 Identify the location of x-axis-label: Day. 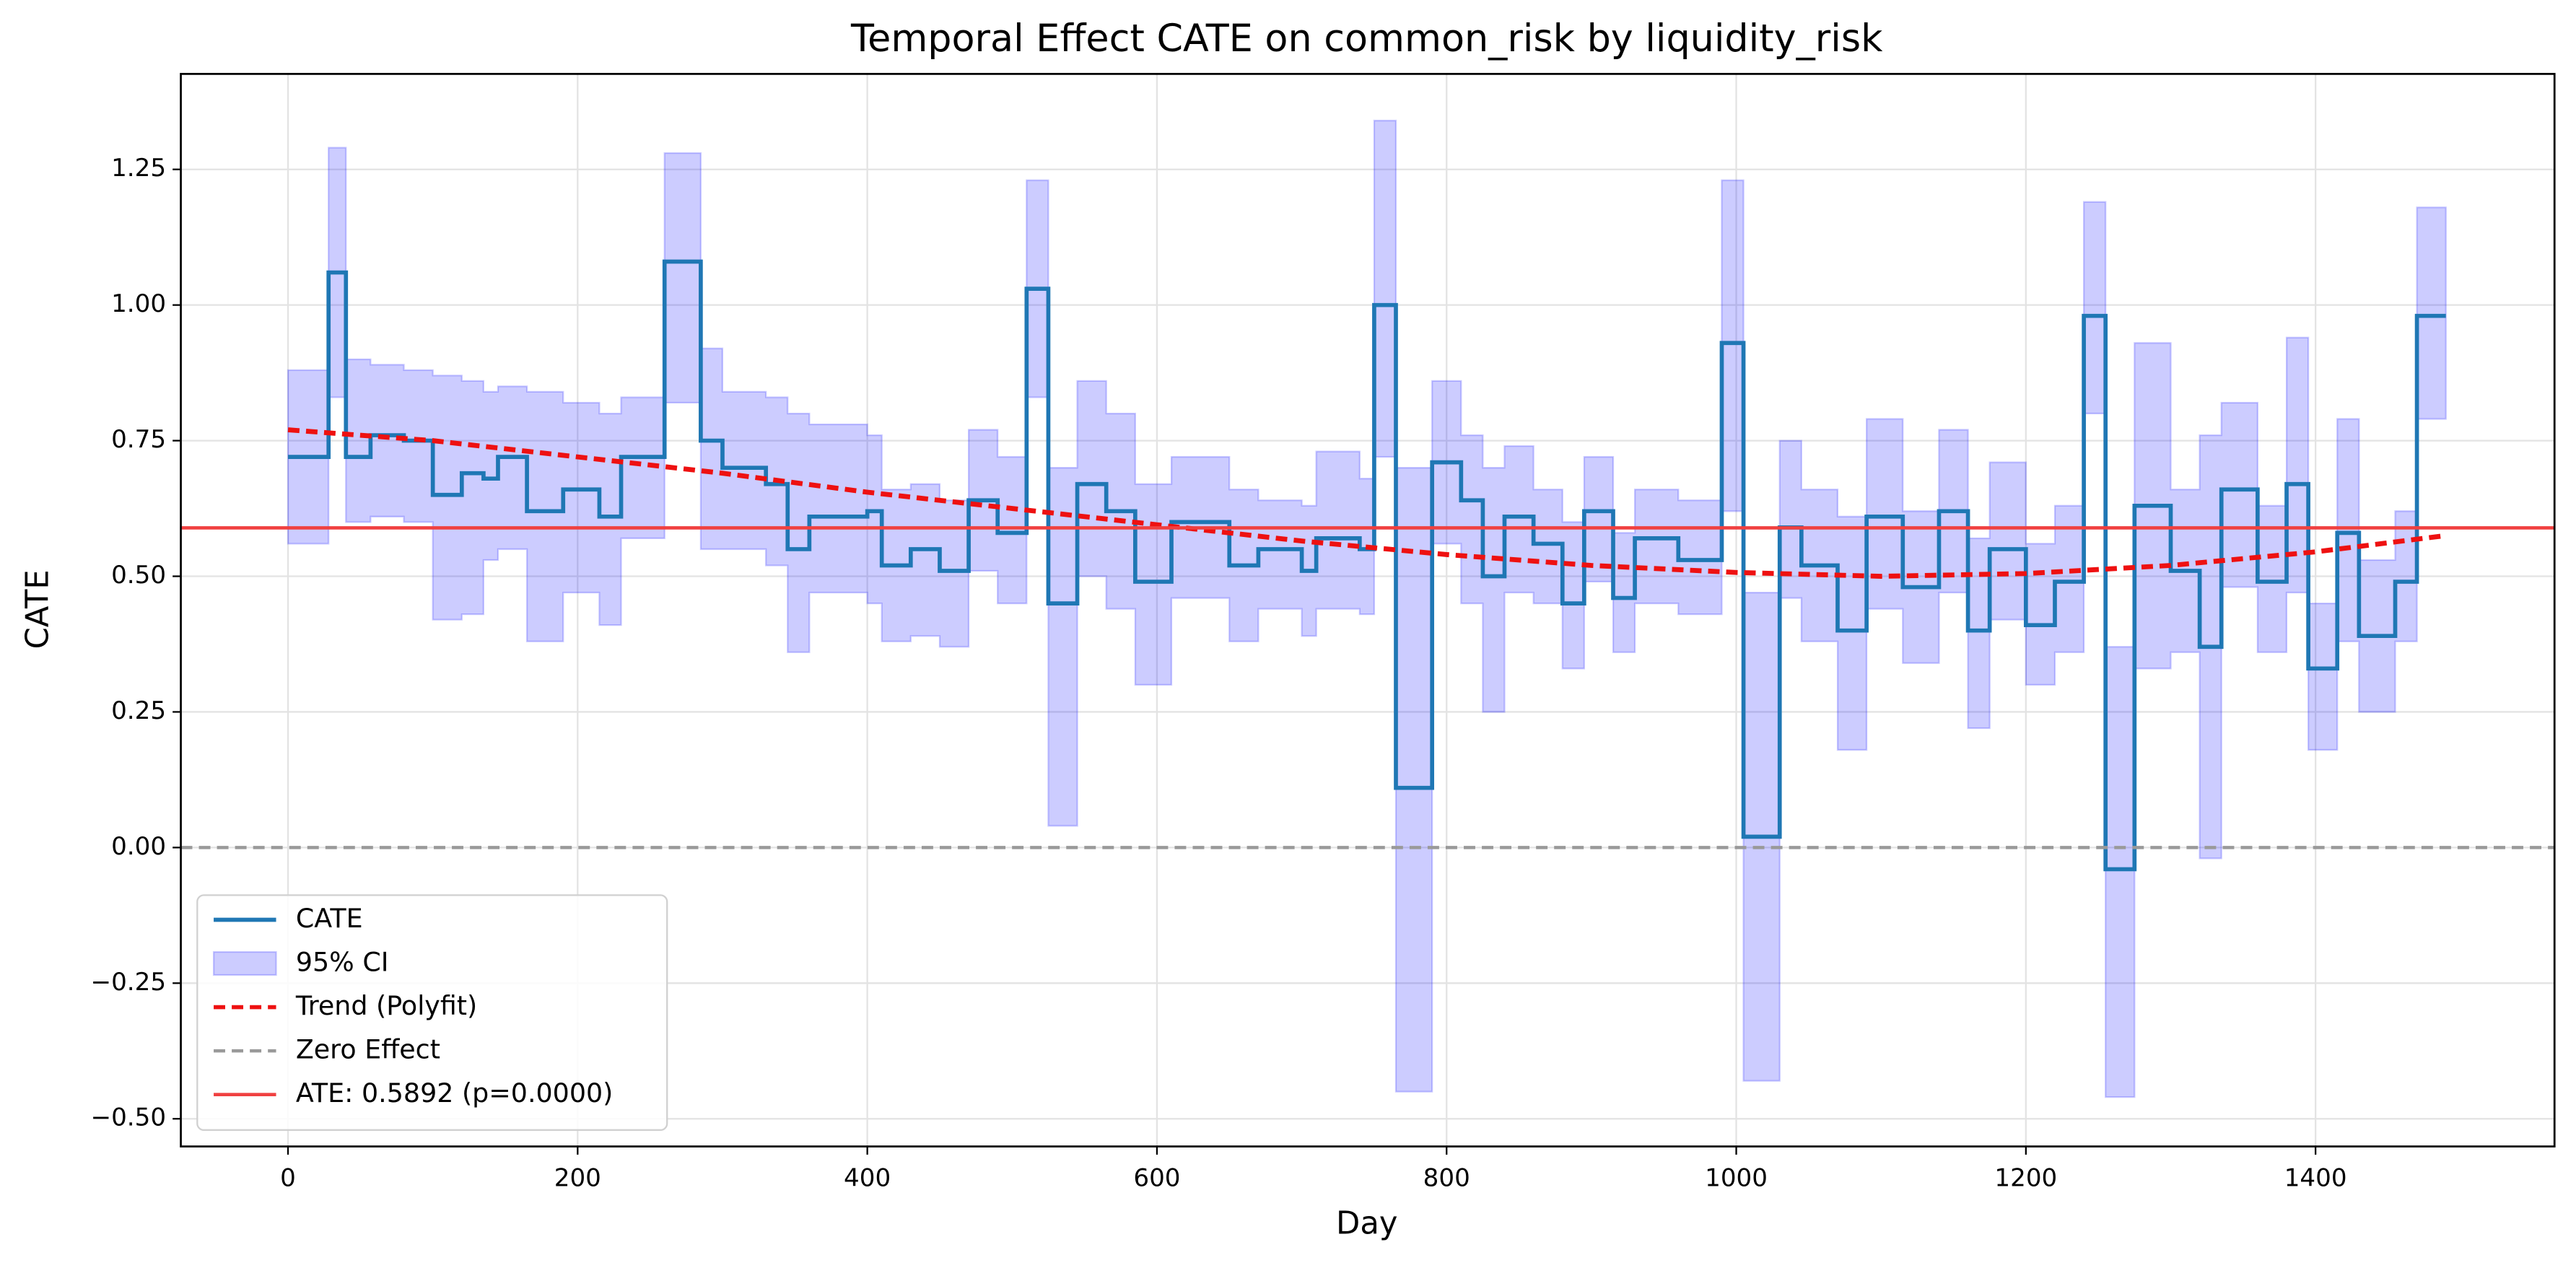
(1366, 1223).